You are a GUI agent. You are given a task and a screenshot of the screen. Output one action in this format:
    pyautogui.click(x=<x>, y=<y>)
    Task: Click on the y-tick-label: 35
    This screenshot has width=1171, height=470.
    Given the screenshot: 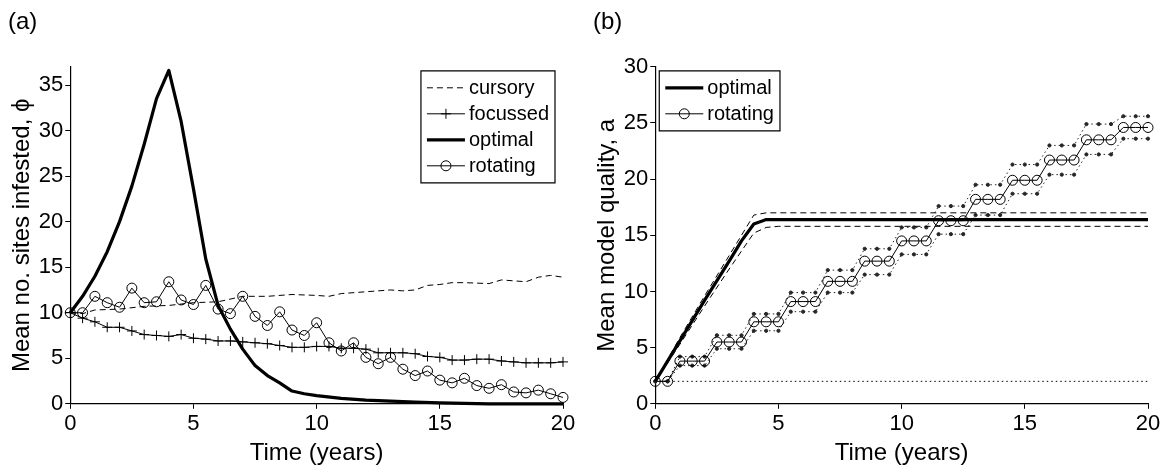 What is the action you would take?
    pyautogui.click(x=51, y=84)
    